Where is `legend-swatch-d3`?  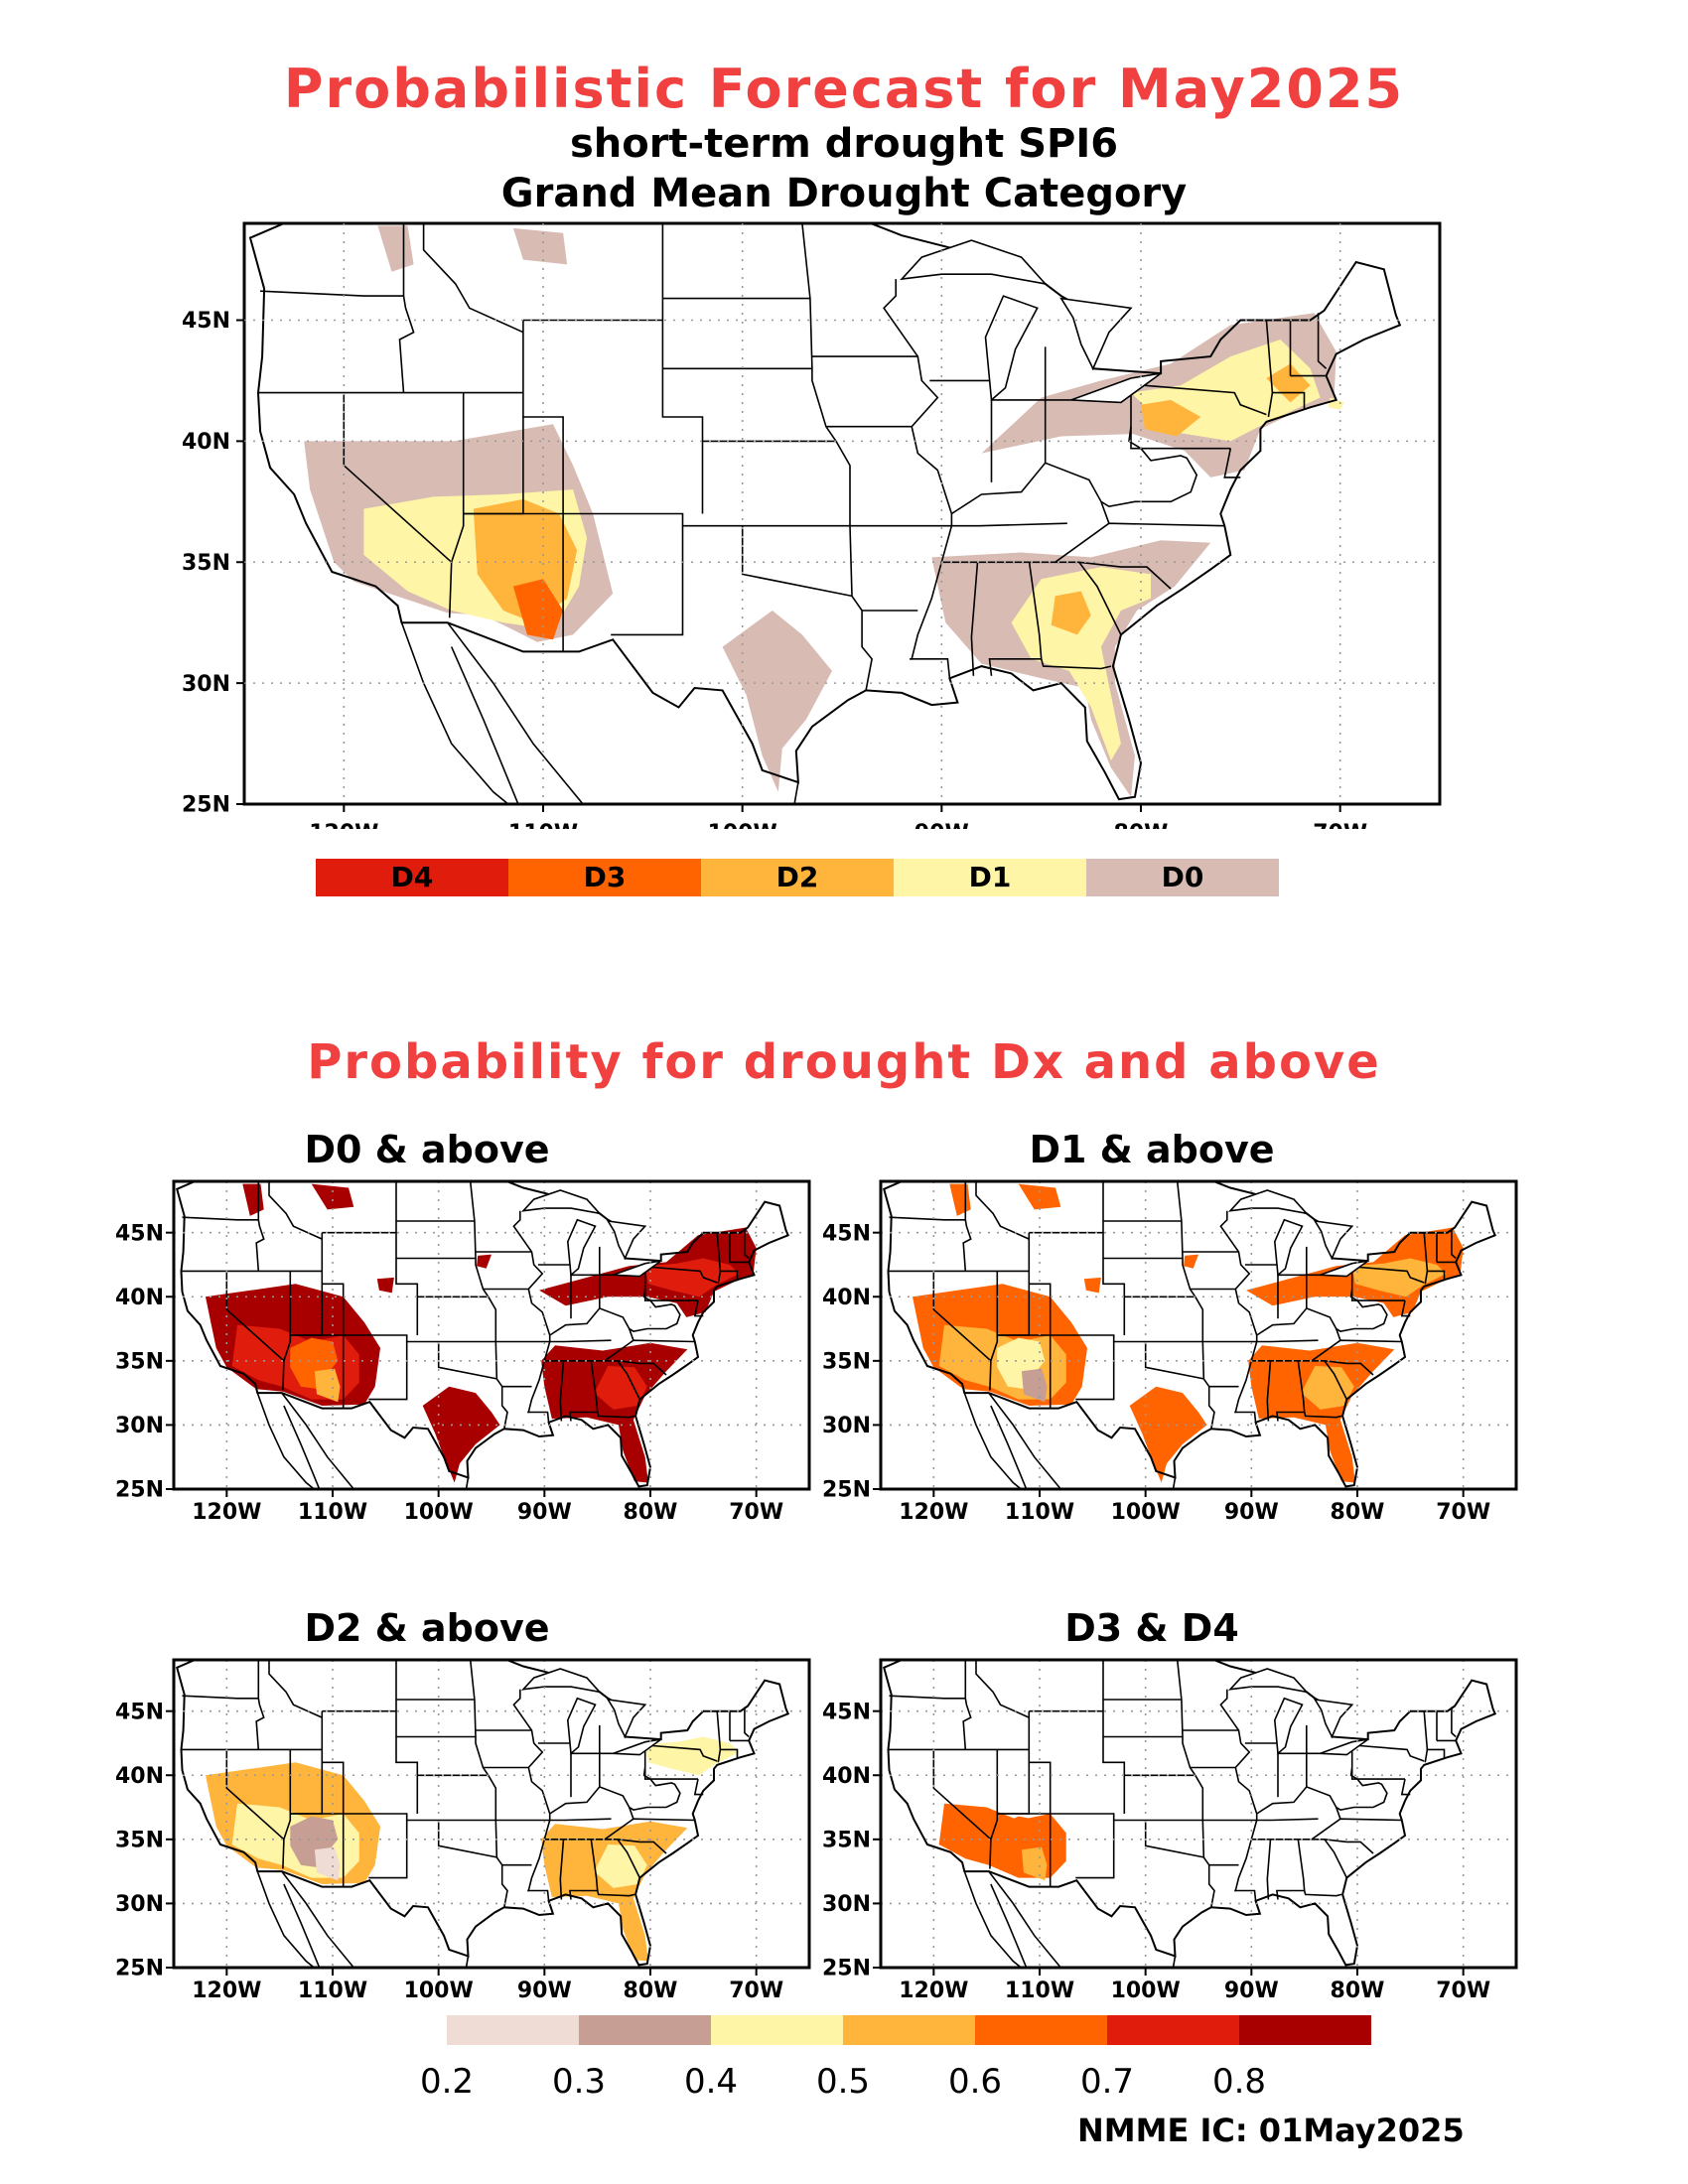
legend-swatch-d3 is located at coordinates (604, 877).